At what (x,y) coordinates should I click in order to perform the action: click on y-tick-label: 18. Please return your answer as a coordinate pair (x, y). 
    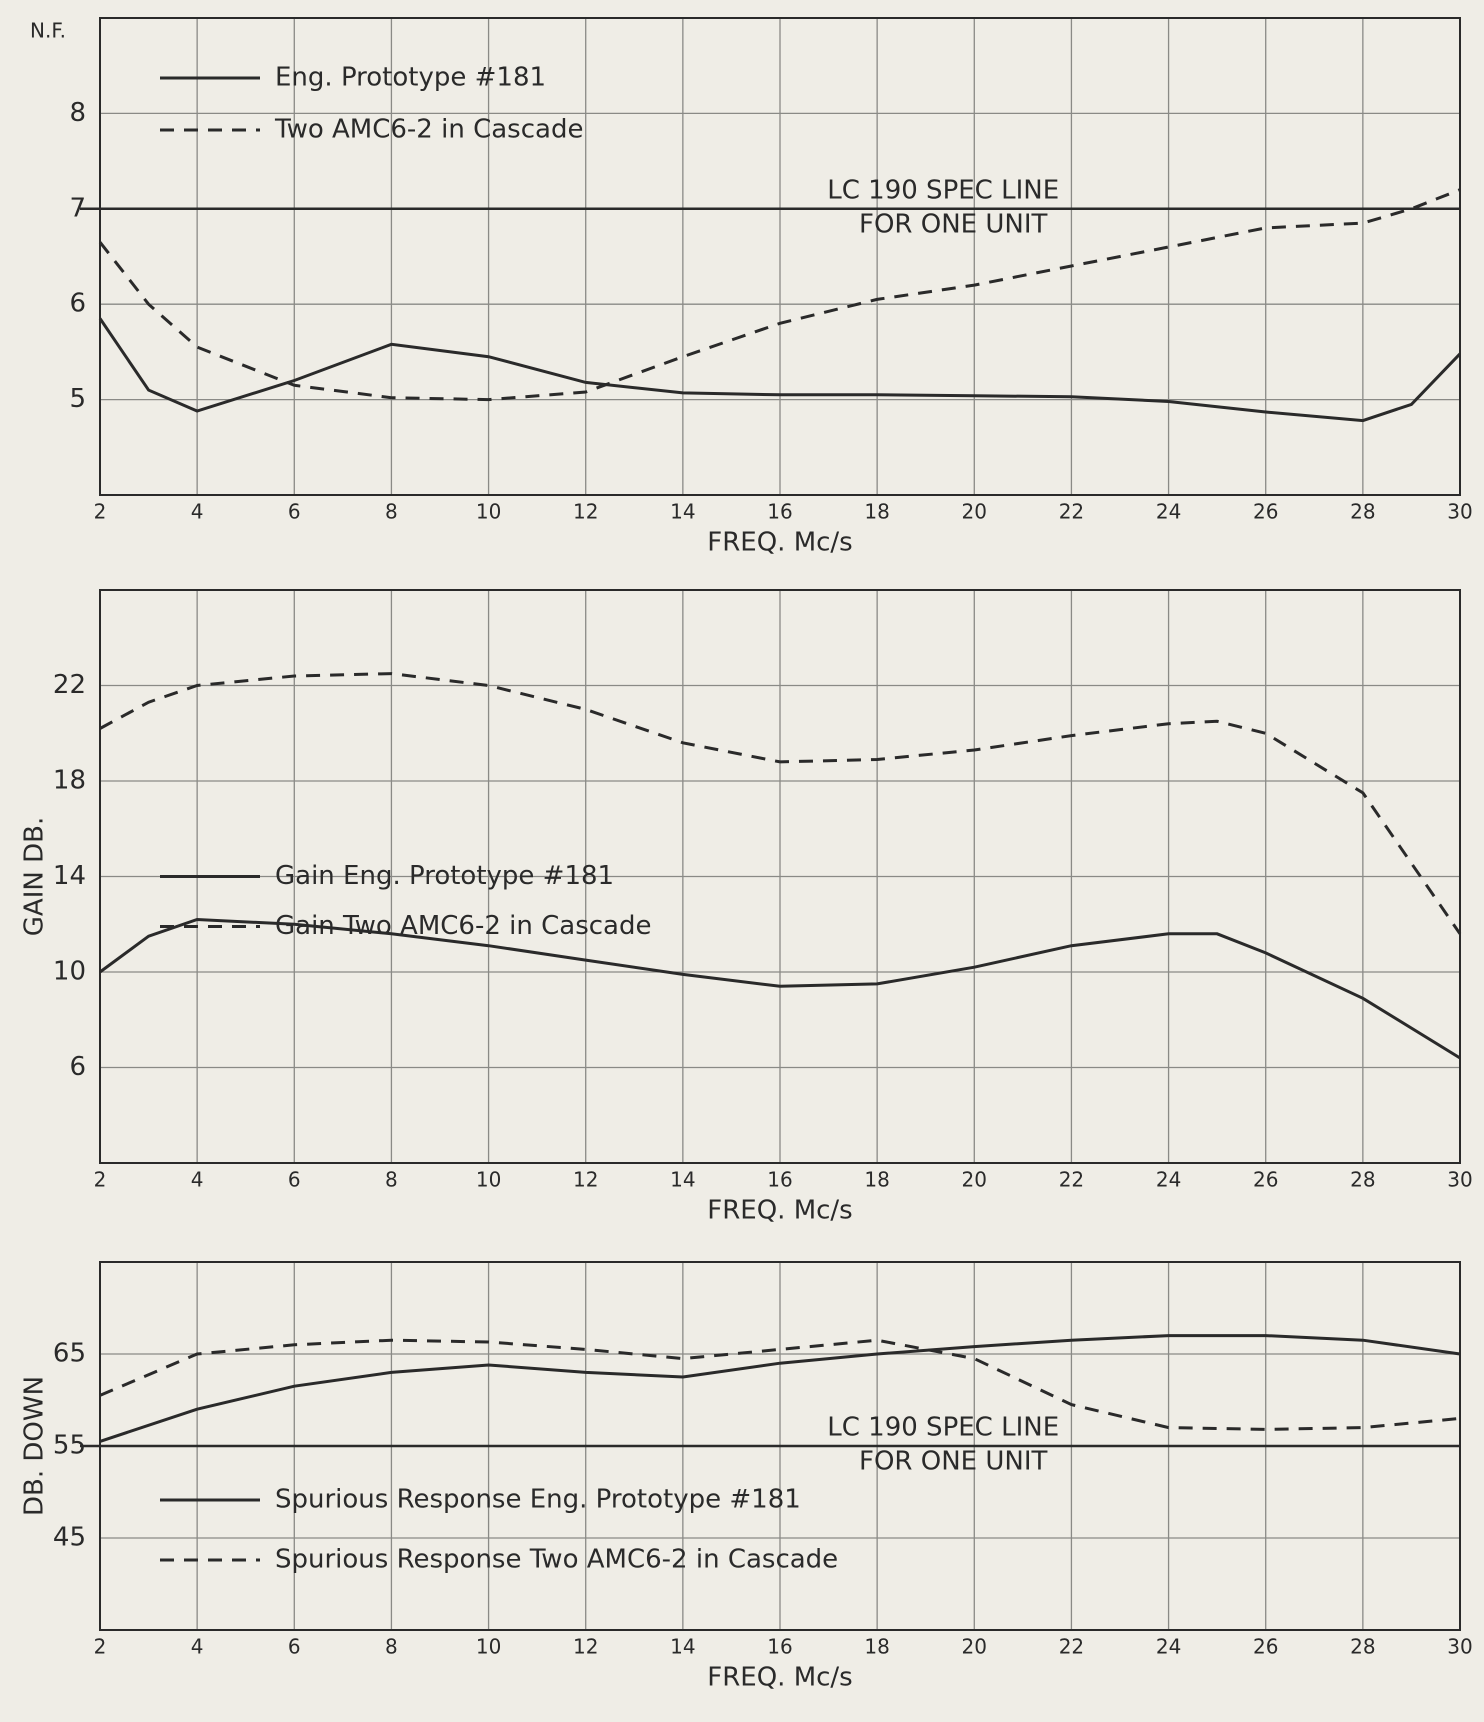
    Looking at the image, I should click on (69, 781).